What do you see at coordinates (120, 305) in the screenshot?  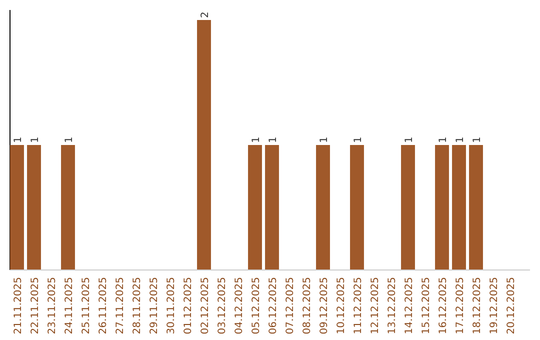 I see `x-tick-label: 27.11.2025` at bounding box center [120, 305].